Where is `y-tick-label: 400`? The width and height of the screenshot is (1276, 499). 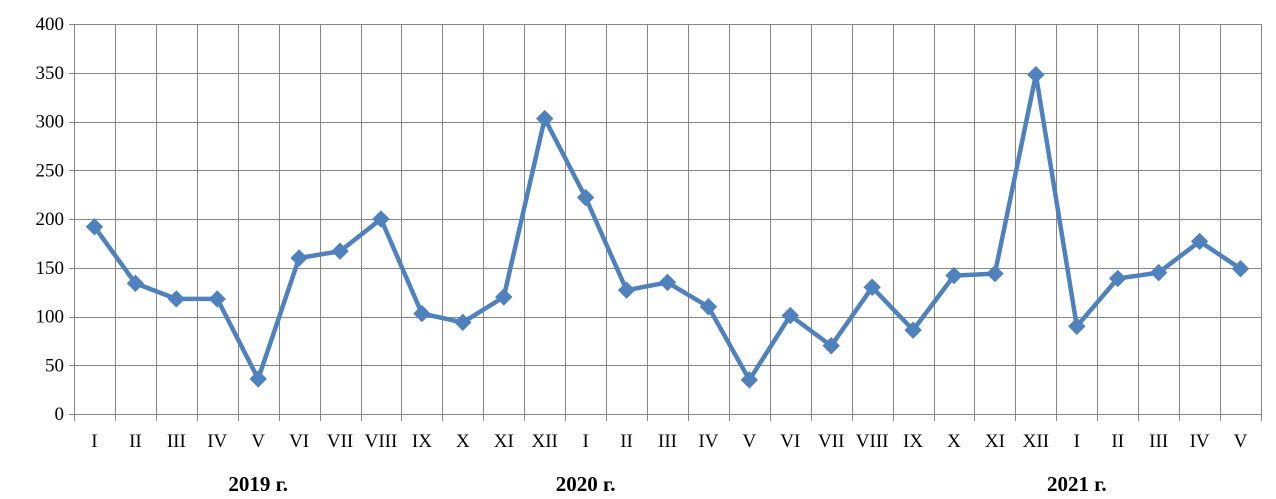 y-tick-label: 400 is located at coordinates (50, 24).